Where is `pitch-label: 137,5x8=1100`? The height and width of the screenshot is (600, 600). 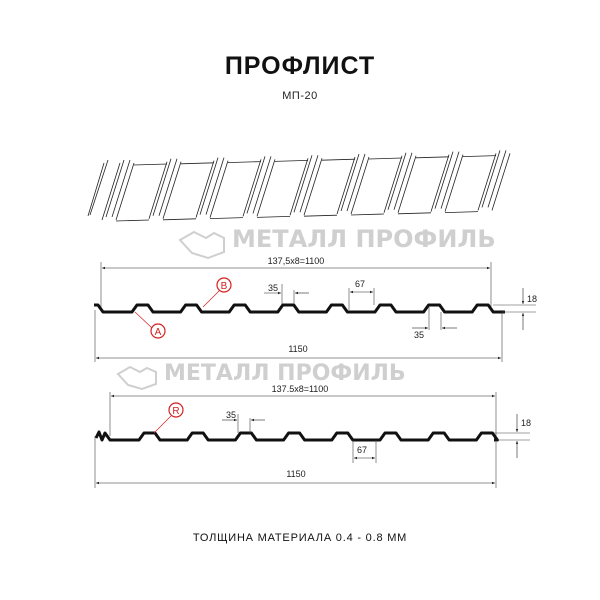 pitch-label: 137,5x8=1100 is located at coordinates (296, 261).